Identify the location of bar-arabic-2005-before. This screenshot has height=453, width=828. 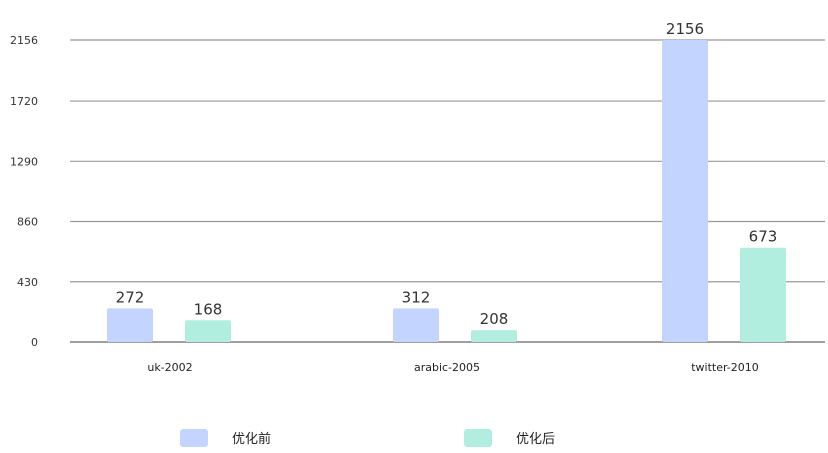
(416, 325).